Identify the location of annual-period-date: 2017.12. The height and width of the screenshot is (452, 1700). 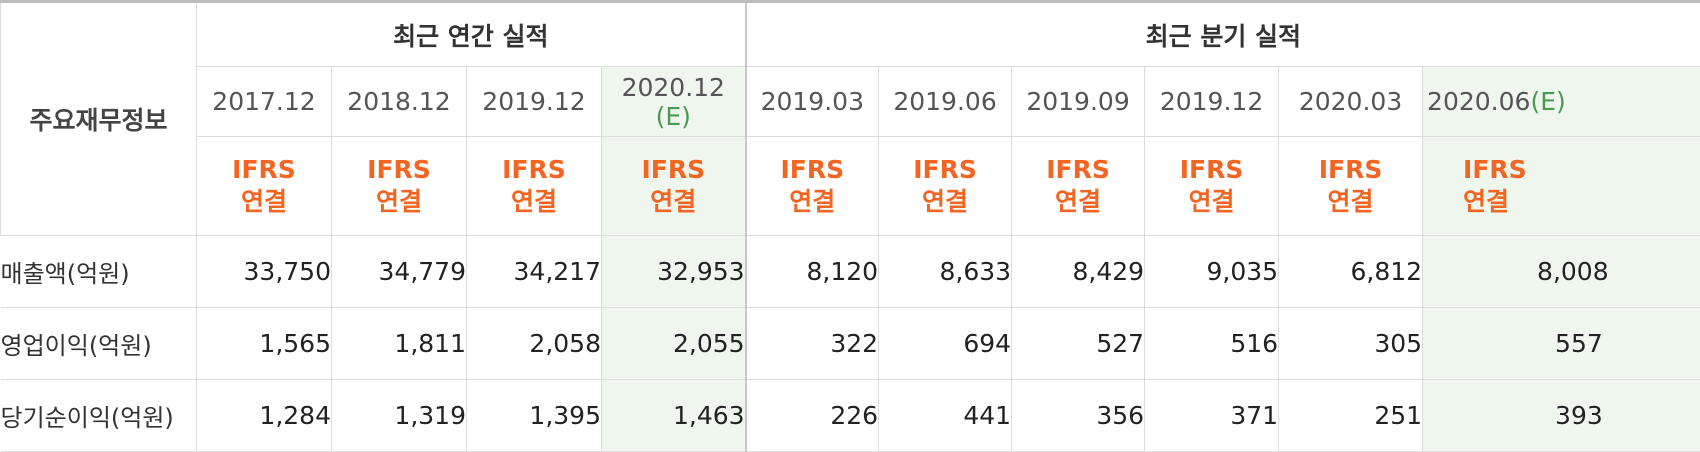
(264, 101).